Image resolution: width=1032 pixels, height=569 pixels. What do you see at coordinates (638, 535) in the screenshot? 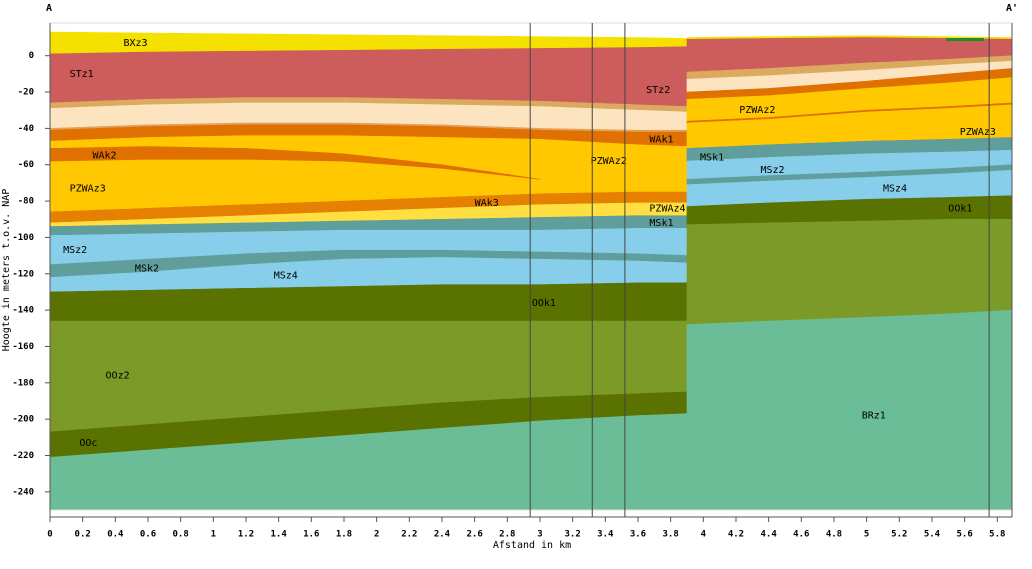
I see `x-tick-label: 3.6` at bounding box center [638, 535].